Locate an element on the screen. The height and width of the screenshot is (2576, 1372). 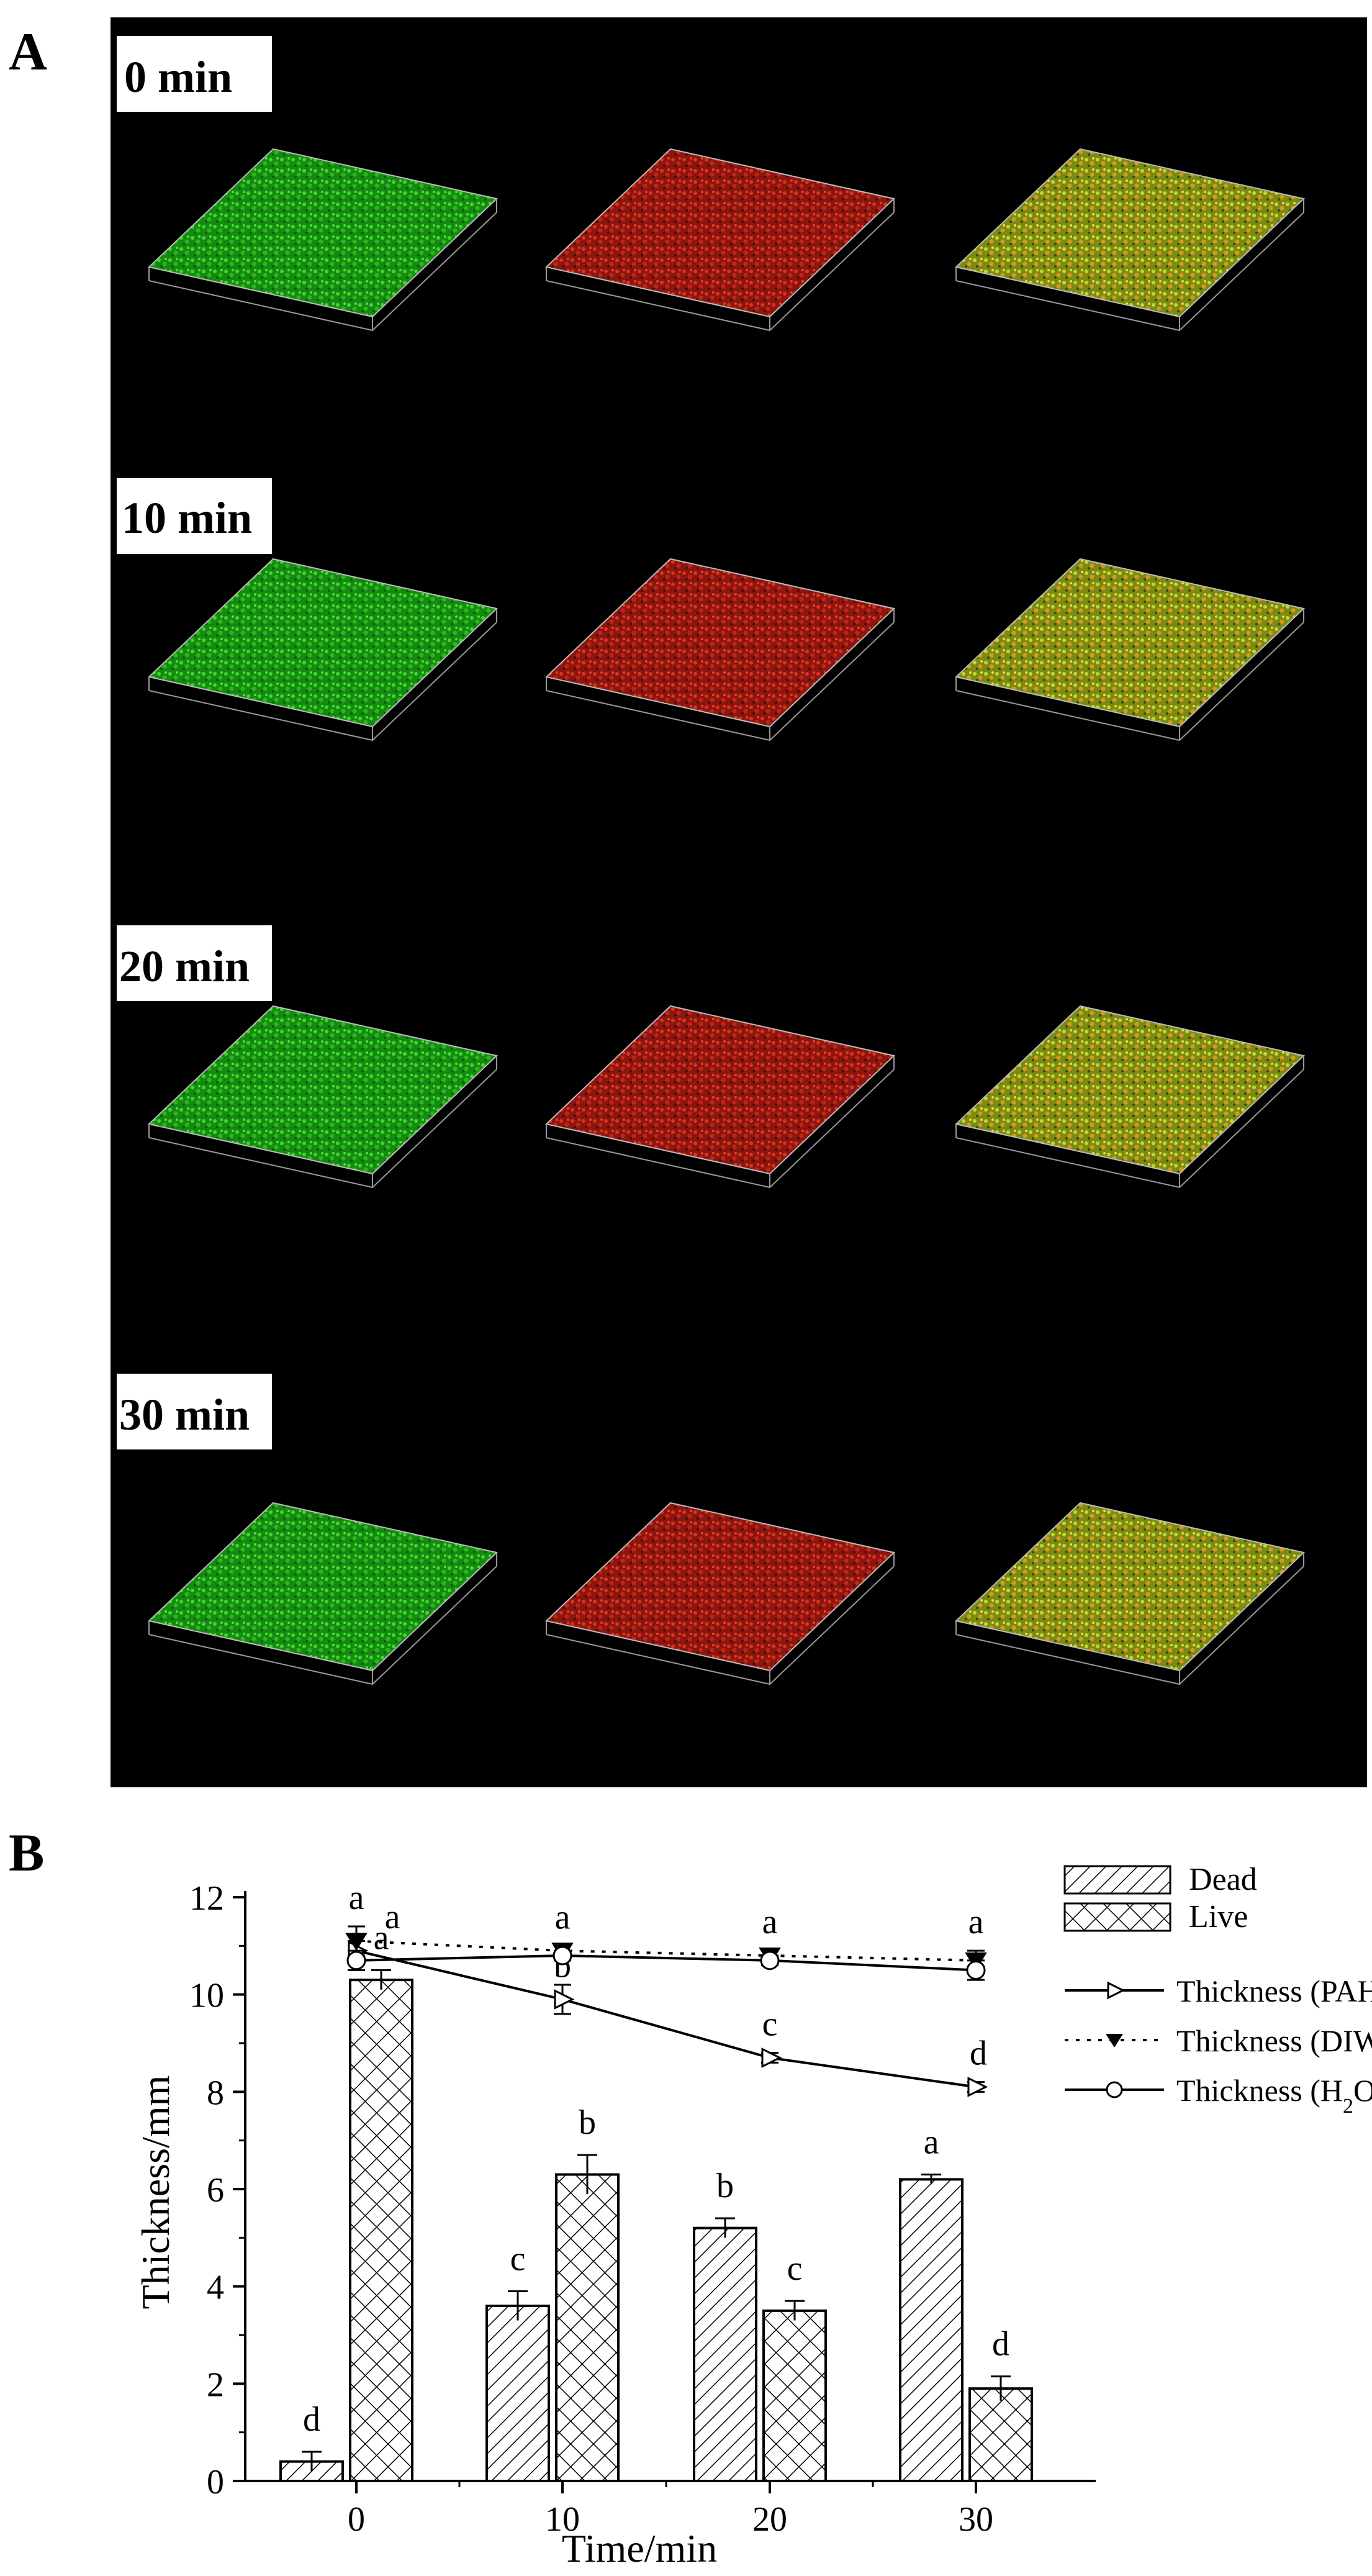
y-tick-label: 4 is located at coordinates (215, 2288).